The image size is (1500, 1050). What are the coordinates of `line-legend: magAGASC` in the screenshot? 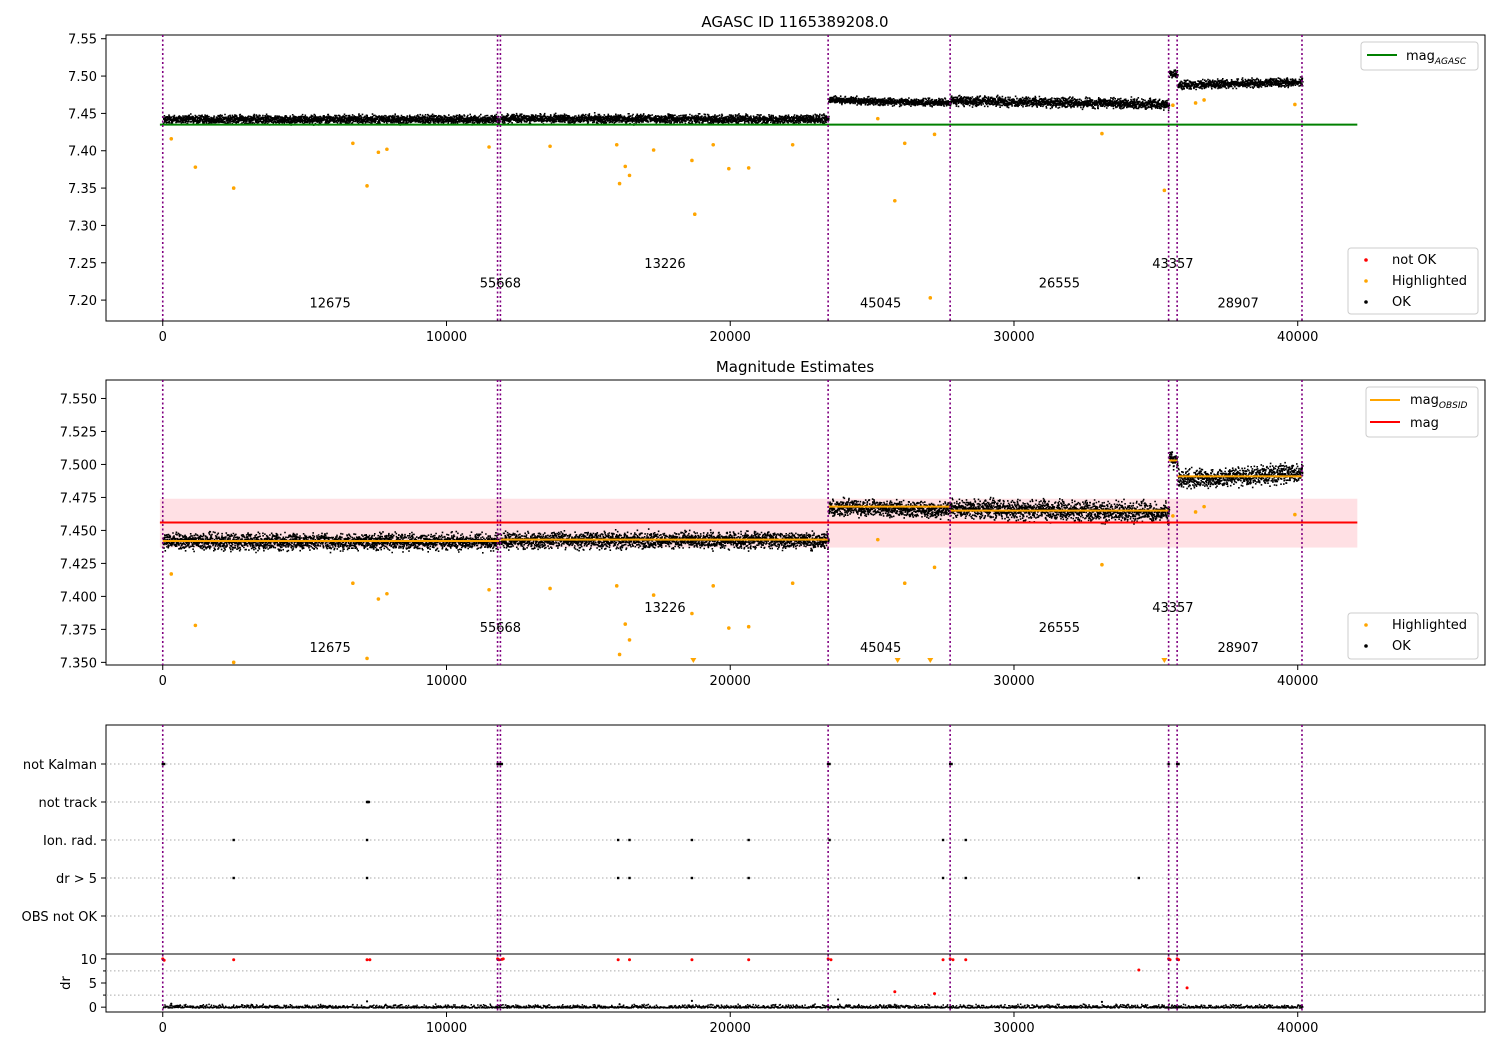 It's located at (1419, 56).